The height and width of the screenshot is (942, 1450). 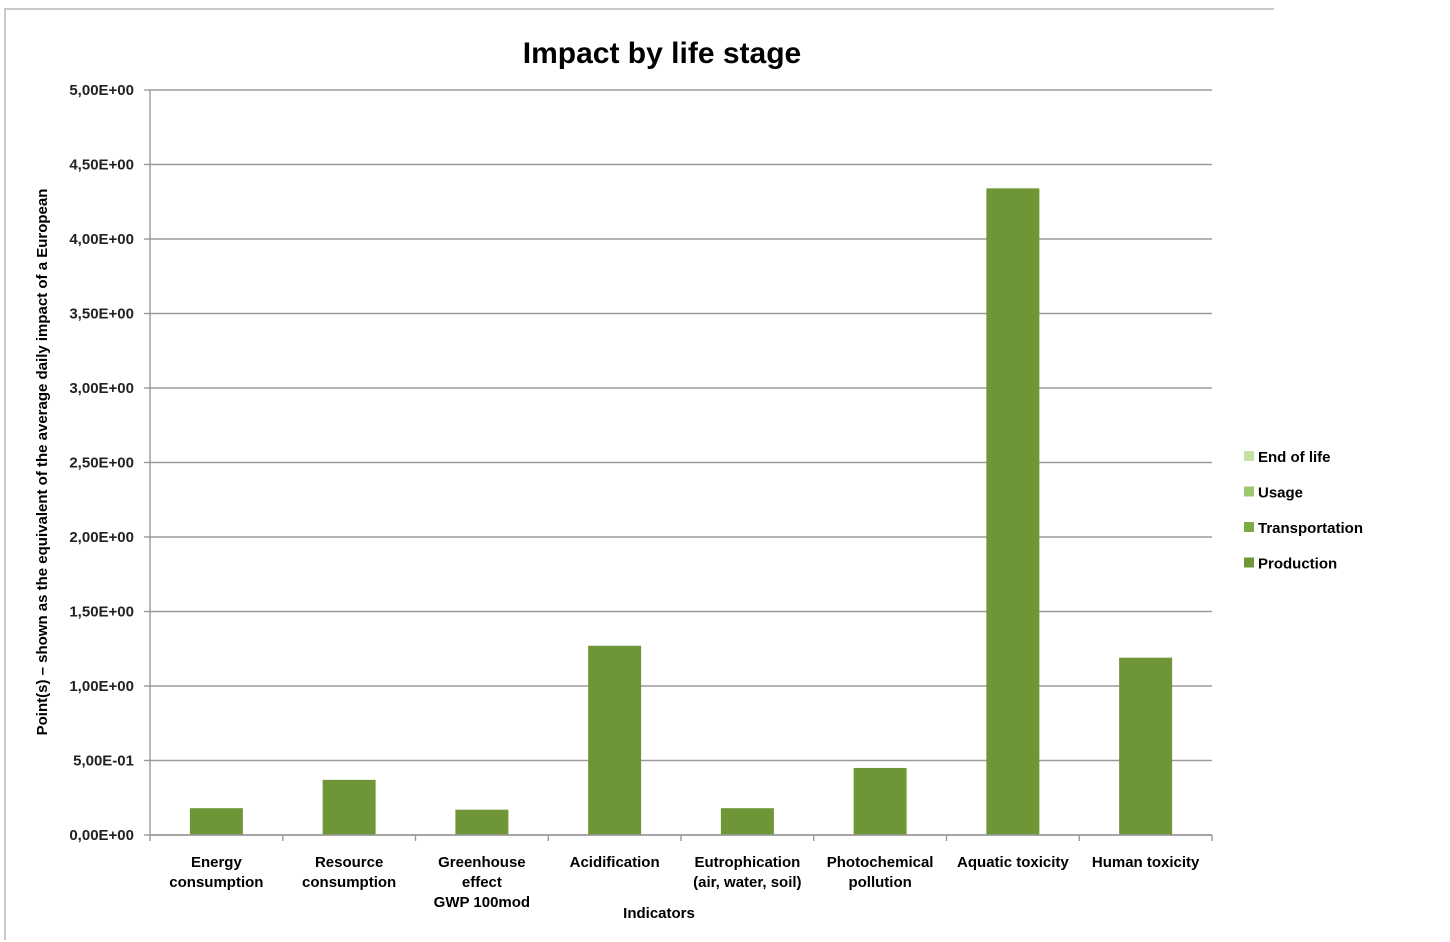 I want to click on y-tick-label: 2,50E+00, so click(x=101, y=463).